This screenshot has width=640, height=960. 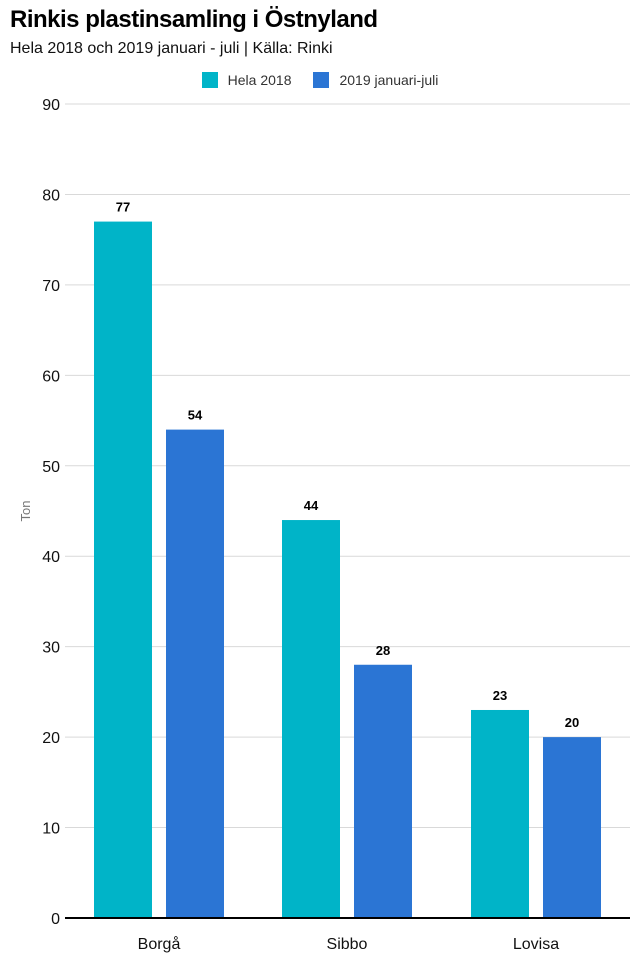 I want to click on legend-swatch-hela-2018, so click(x=209, y=80).